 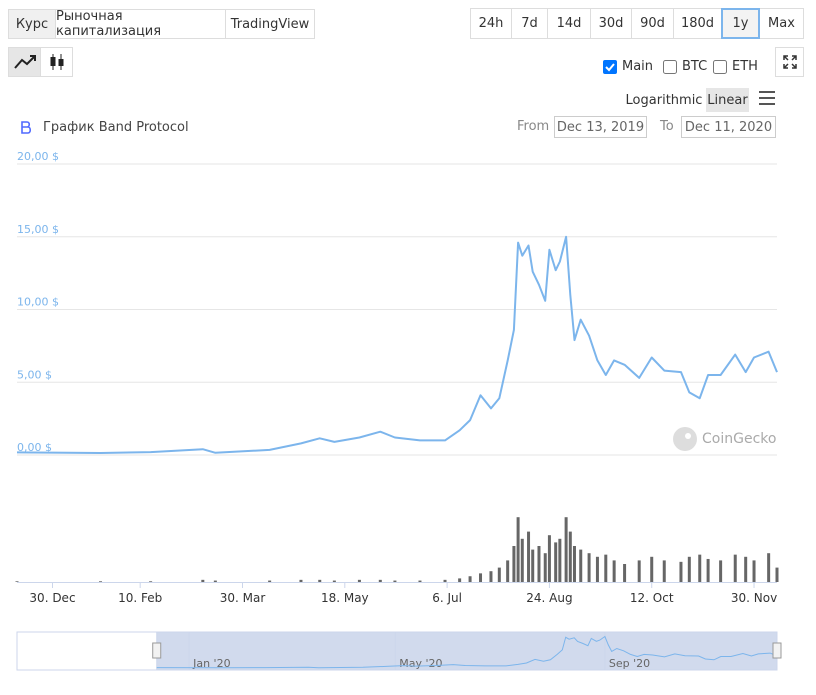 What do you see at coordinates (740, 23) in the screenshot?
I see `range-button: 1y` at bounding box center [740, 23].